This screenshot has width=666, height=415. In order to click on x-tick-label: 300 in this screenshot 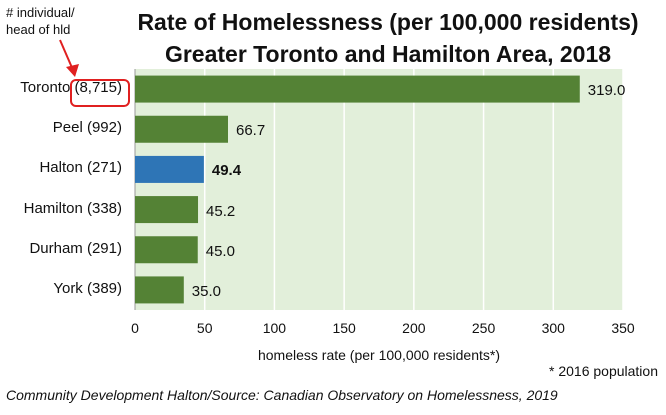, I will do `click(553, 328)`.